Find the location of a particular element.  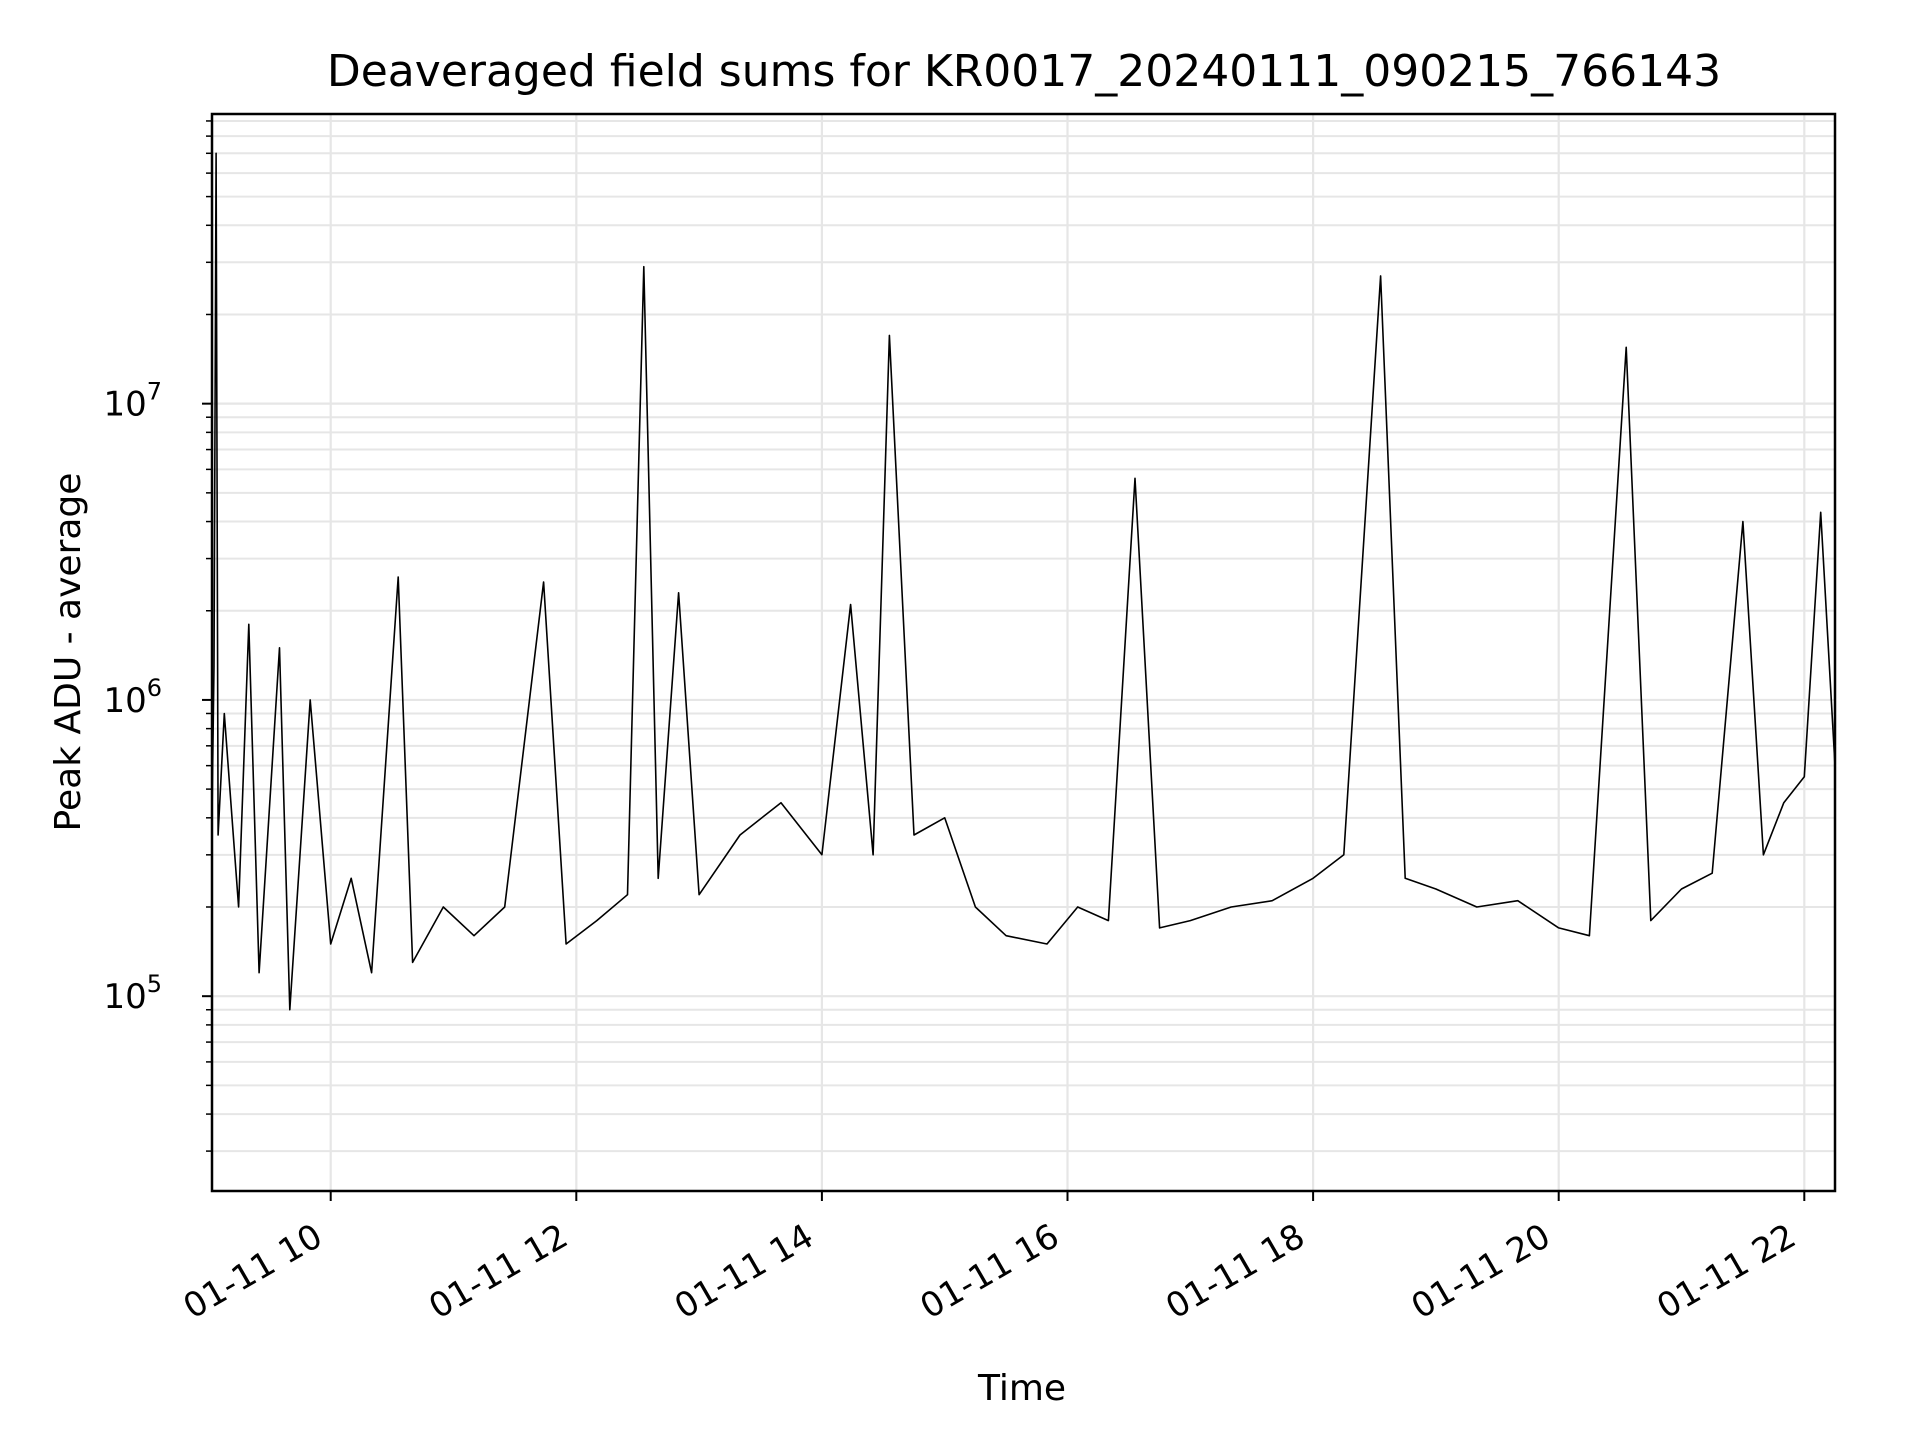

x-axis-label: Time is located at coordinates (1021, 1388).